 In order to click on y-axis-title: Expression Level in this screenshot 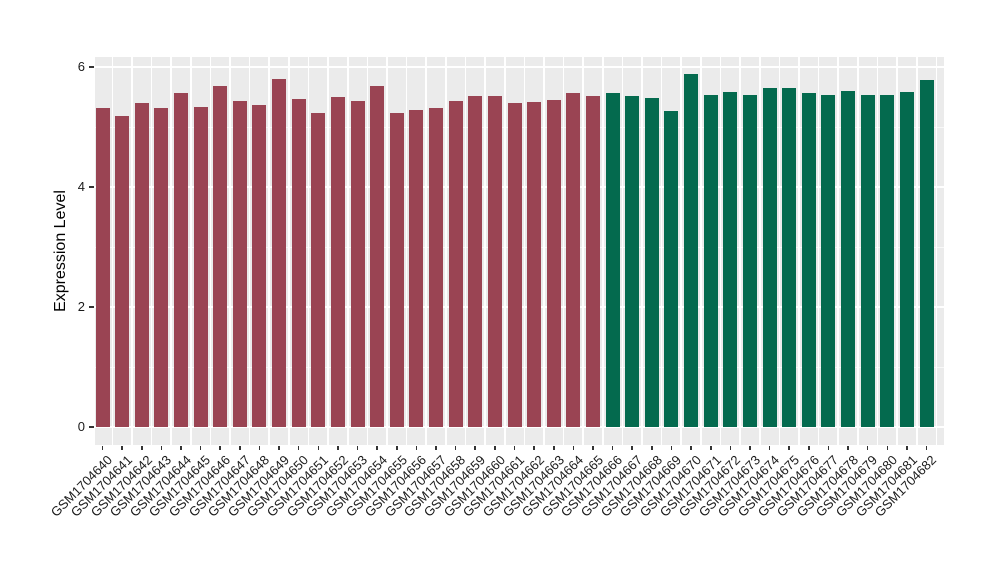, I will do `click(60, 251)`.